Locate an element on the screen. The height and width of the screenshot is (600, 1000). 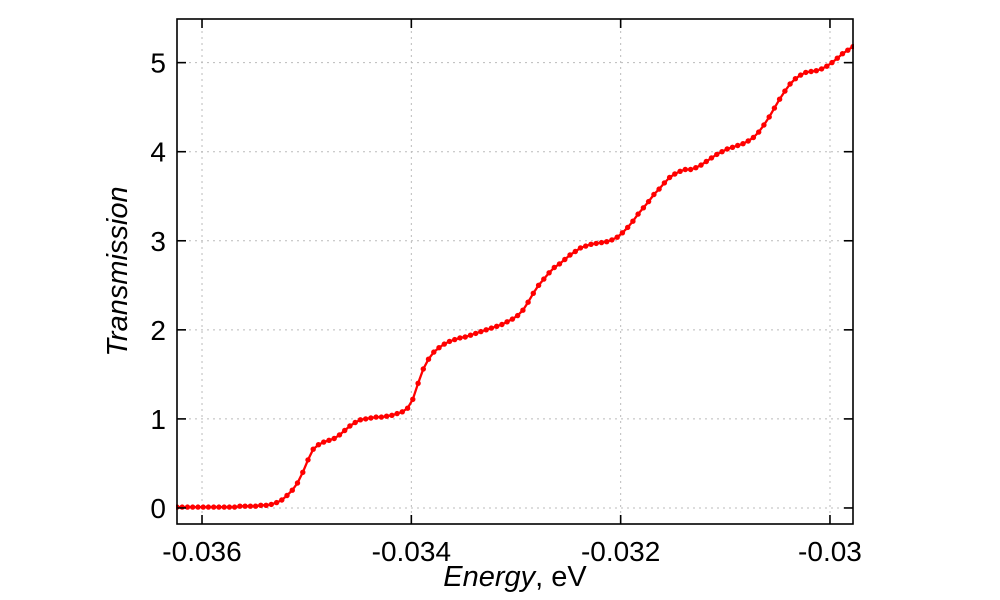
x-tick-label: -0.034 is located at coordinates (411, 551).